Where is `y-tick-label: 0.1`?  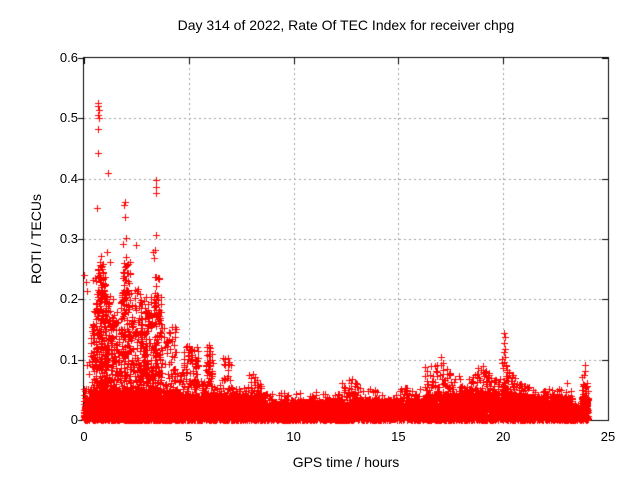 y-tick-label: 0.1 is located at coordinates (68, 359).